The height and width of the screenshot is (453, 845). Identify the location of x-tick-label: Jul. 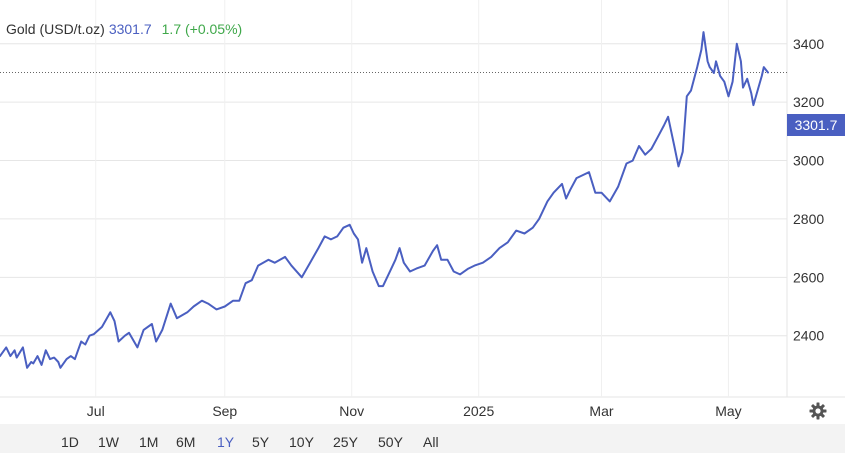
(96, 411).